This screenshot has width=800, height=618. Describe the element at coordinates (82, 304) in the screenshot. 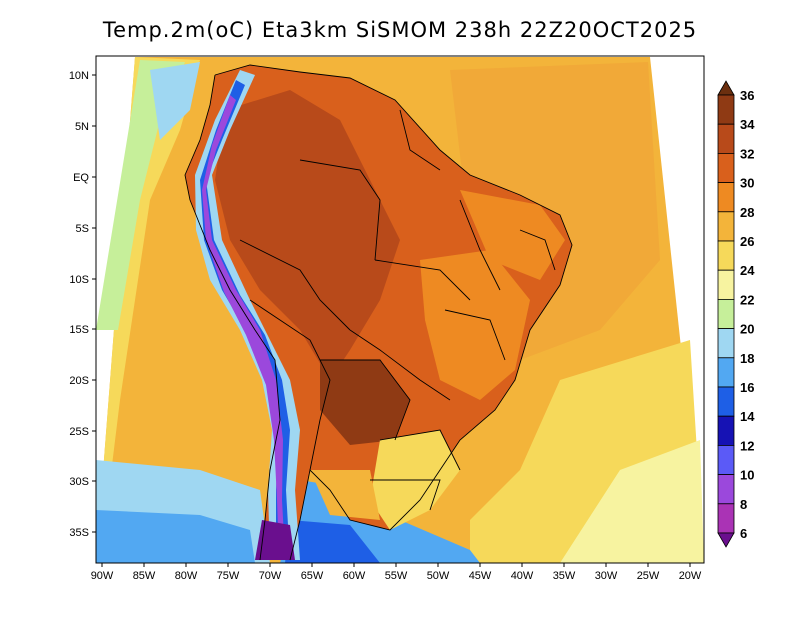

I see `latitude-axis: 10N 5N EQ 5S 10S 15S 20S 25S 30S 35S` at that location.